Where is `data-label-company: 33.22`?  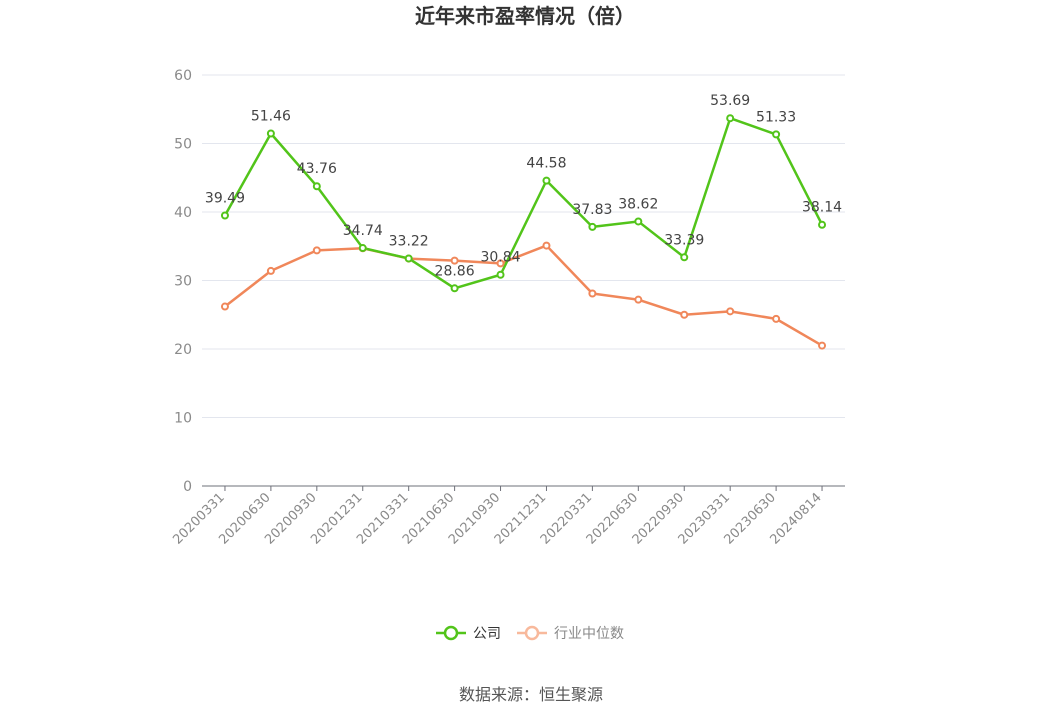
data-label-company: 33.22 is located at coordinates (409, 241).